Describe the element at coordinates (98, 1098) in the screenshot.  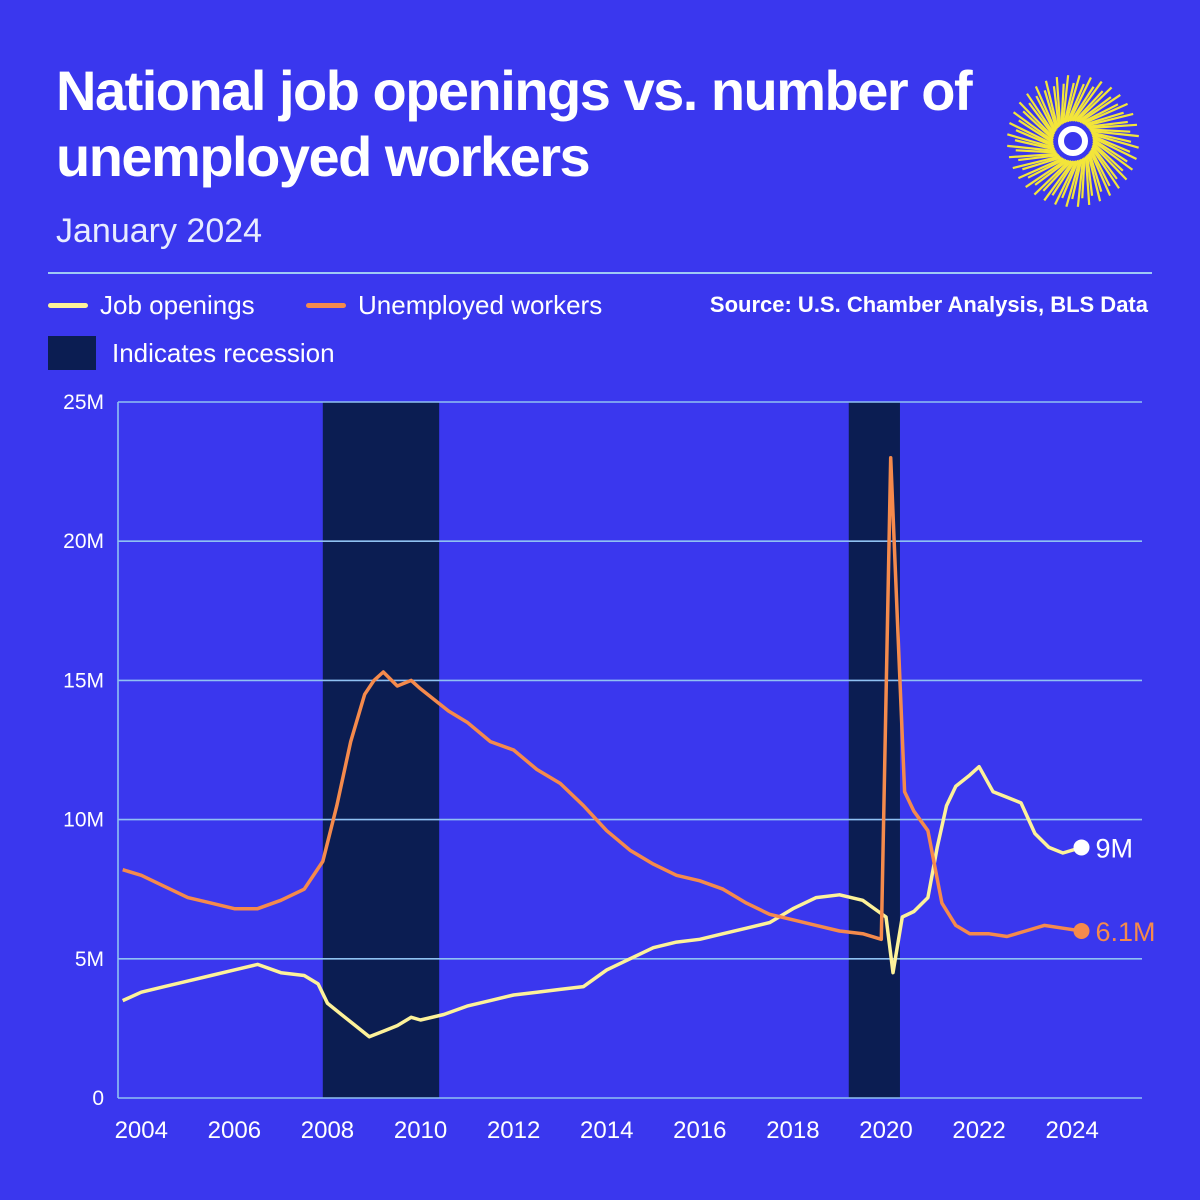
I see `y-tick-label: 0` at that location.